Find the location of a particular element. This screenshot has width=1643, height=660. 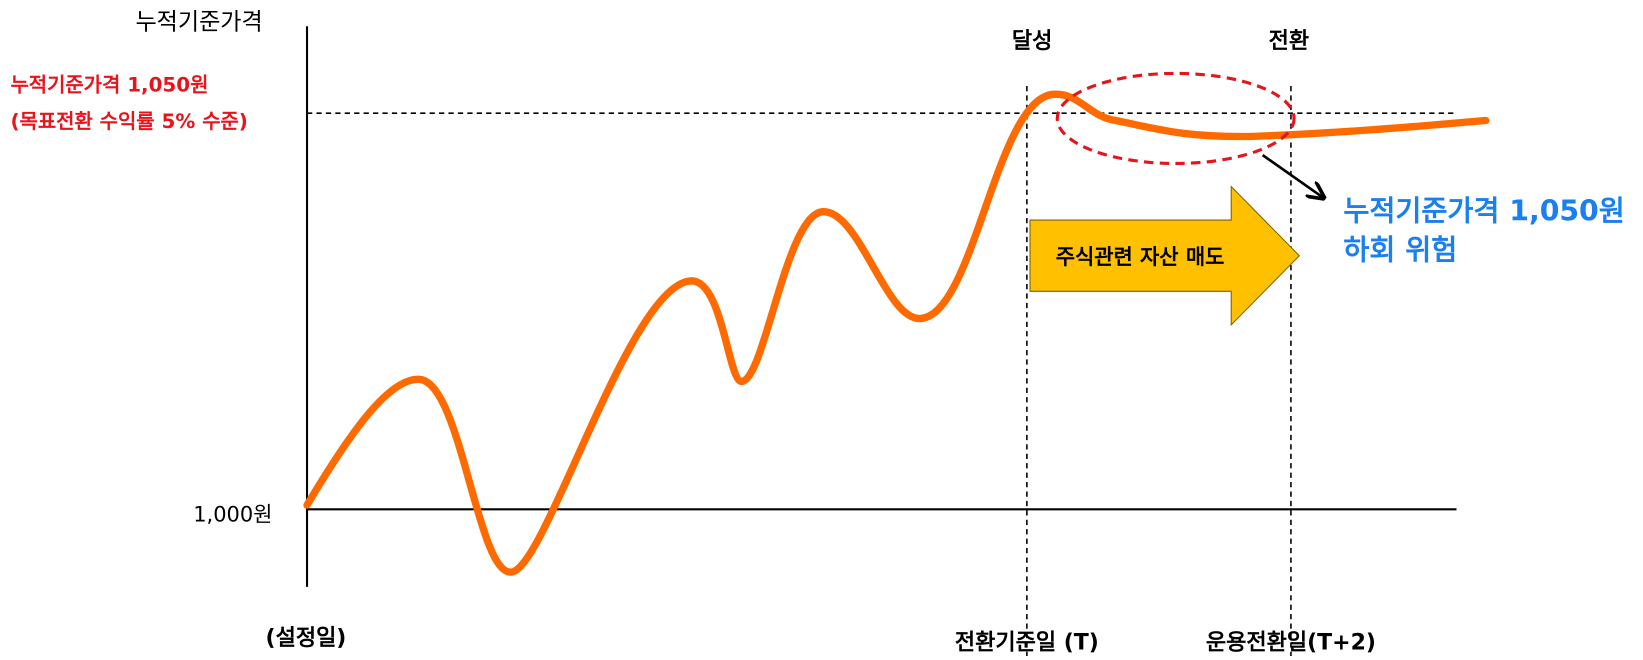

action-arrow is located at coordinates (1165, 256).